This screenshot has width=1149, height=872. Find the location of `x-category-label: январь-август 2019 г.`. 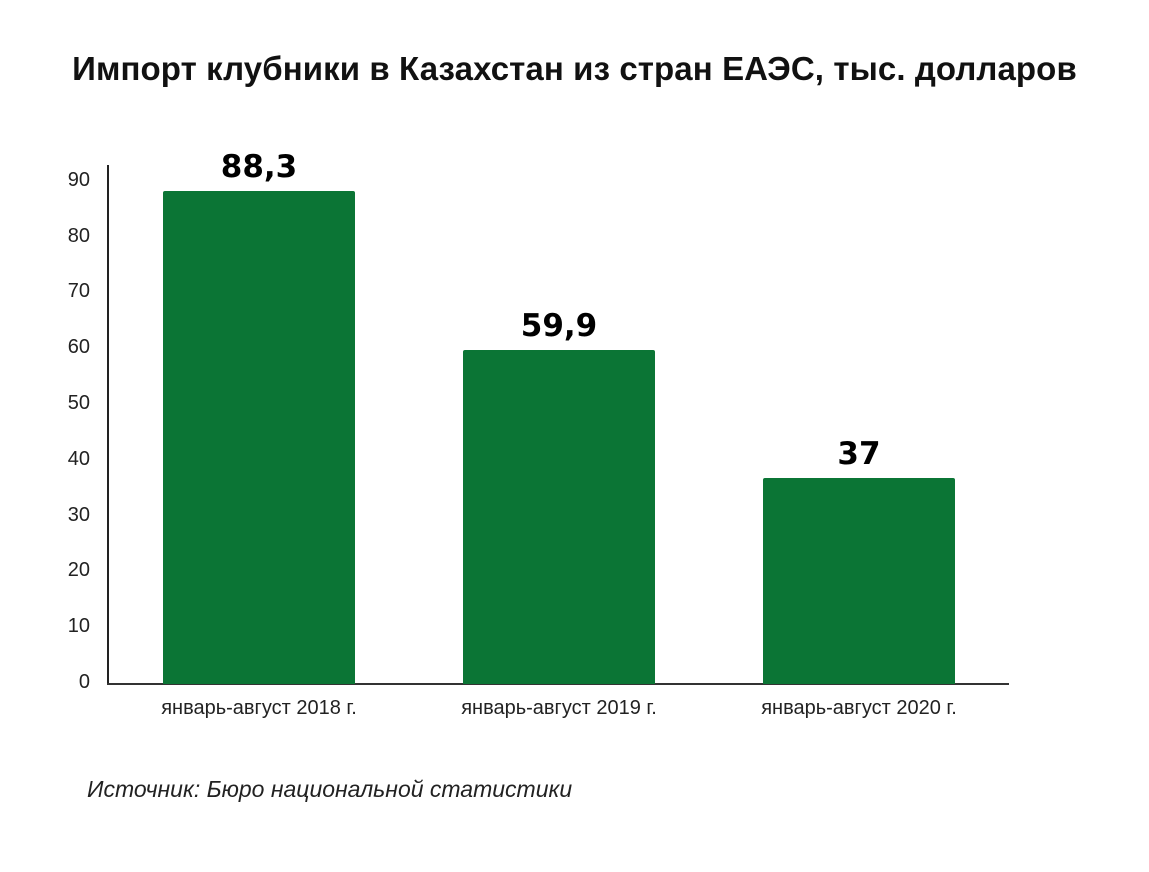

x-category-label: январь-август 2019 г. is located at coordinates (559, 708).